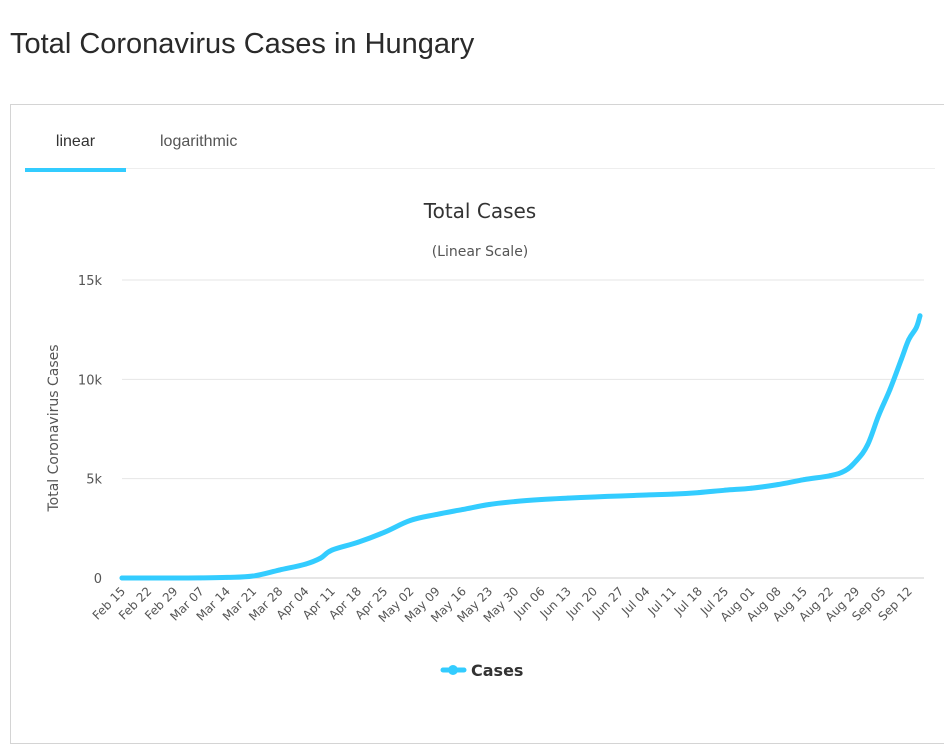 This screenshot has width=944, height=744. Describe the element at coordinates (98, 579) in the screenshot. I see `y-tick-label: 0` at that location.